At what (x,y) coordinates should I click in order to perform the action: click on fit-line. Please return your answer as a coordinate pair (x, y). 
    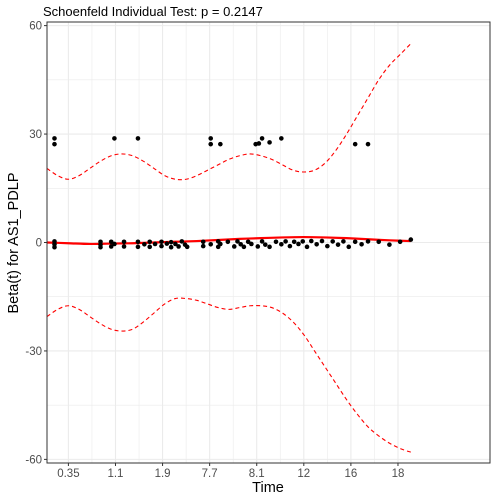
    Looking at the image, I should click on (228, 240).